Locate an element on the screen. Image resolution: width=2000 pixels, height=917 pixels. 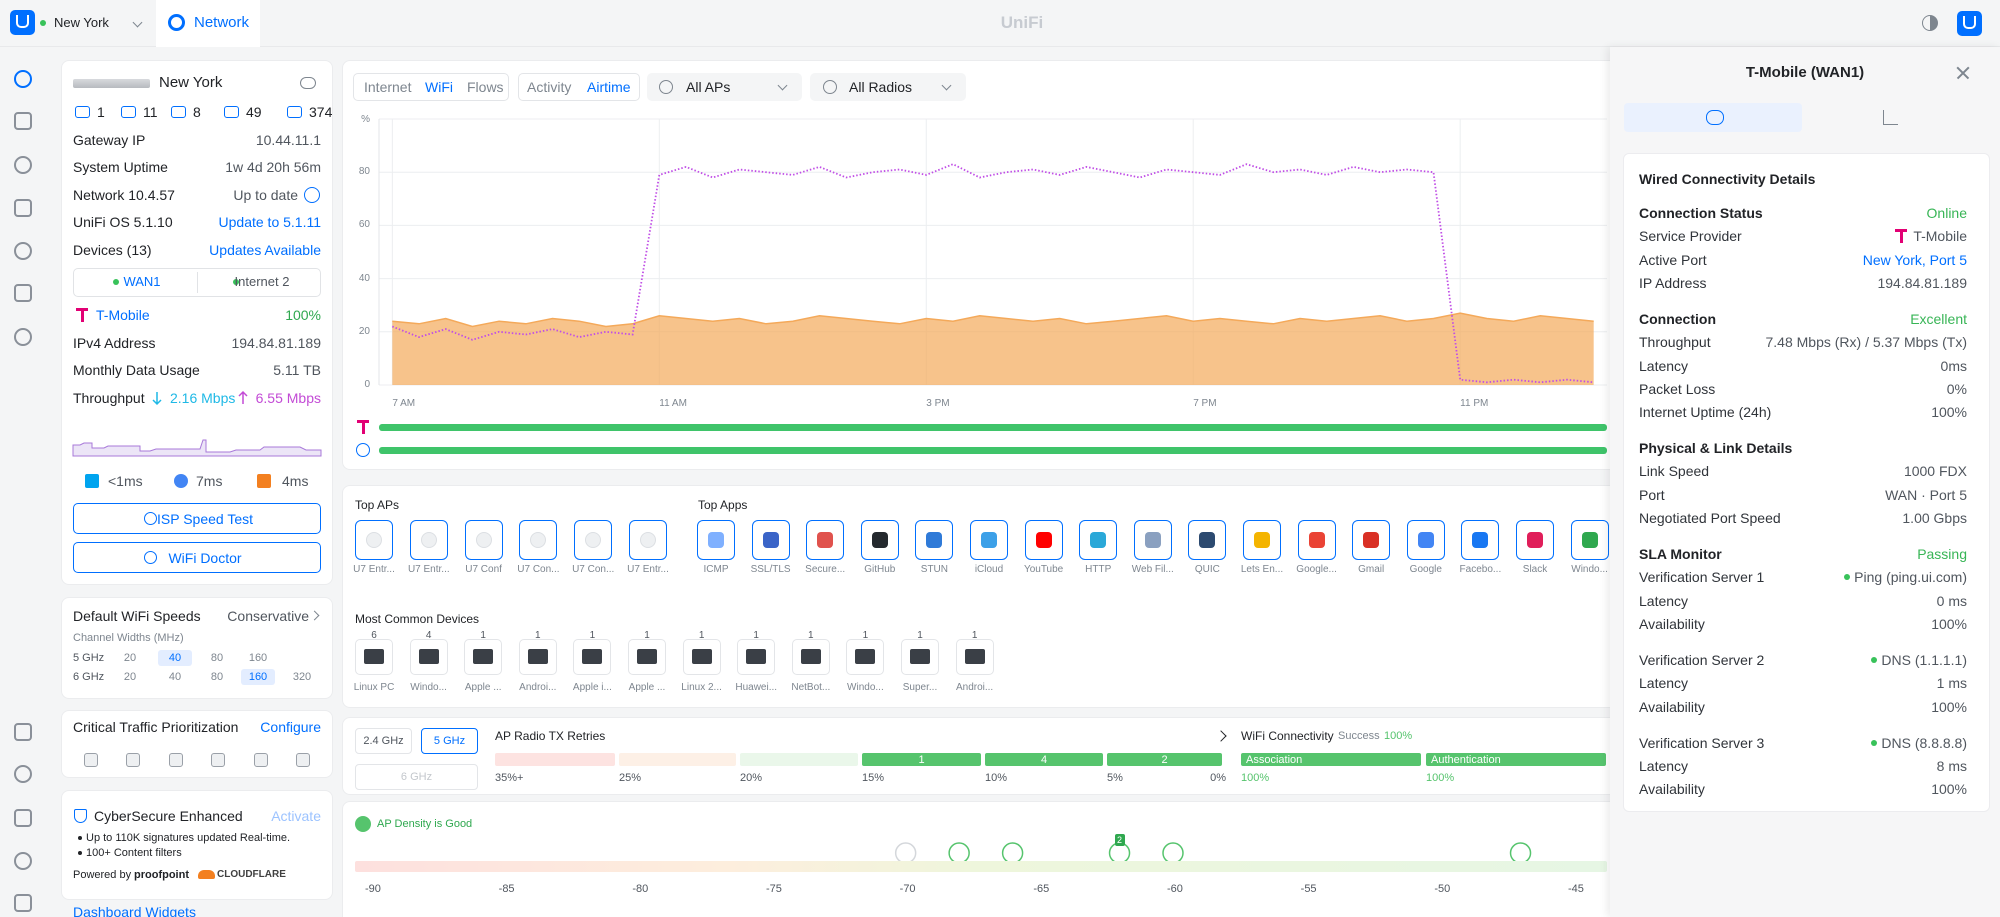
ap-tile is located at coordinates (538, 540).